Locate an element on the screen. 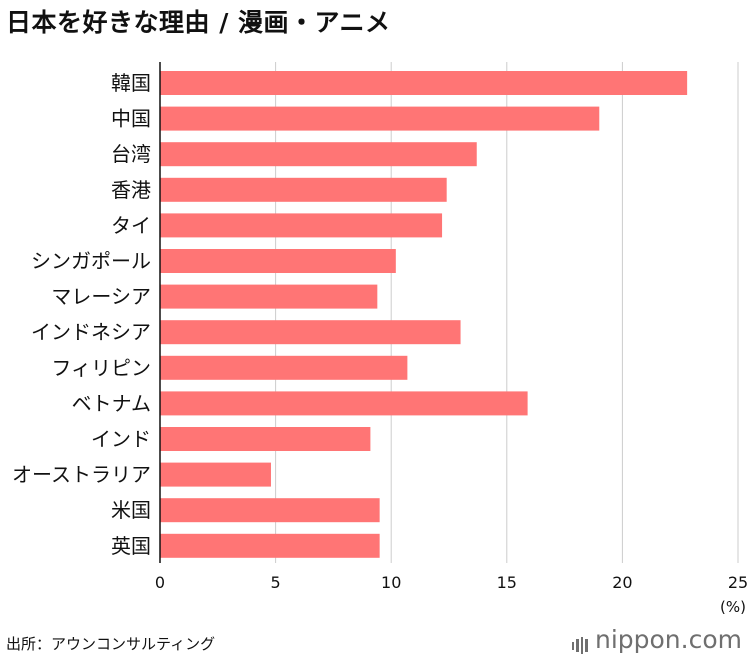 The height and width of the screenshot is (661, 750). category-label: 韓国 is located at coordinates (131, 83).